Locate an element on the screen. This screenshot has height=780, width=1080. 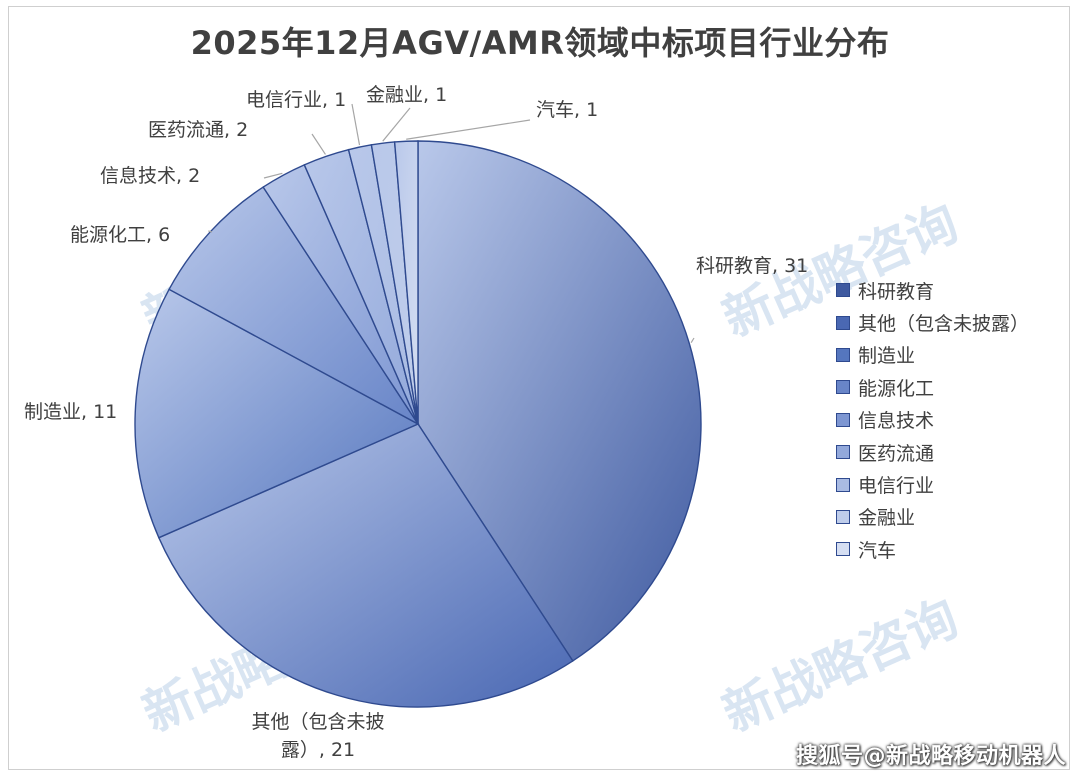
legend-item: 金融业 is located at coordinates (951, 517).